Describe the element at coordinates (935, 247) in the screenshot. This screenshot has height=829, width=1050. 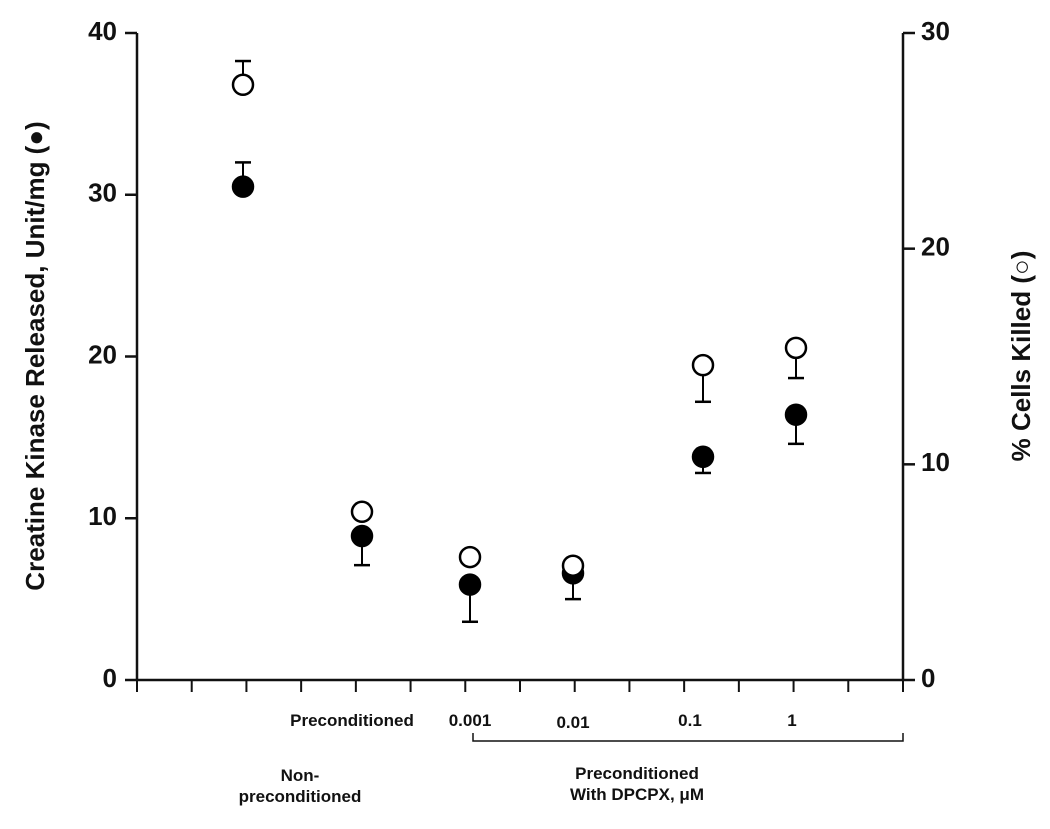
I see `y2-tick-label: 20` at that location.